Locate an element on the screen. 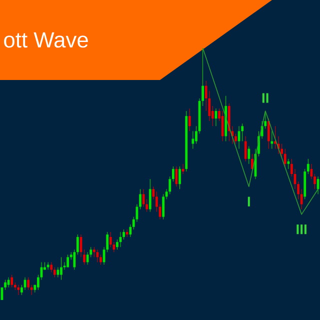 The width and height of the screenshot is (320, 320). chart-title: ott Wave is located at coordinates (46, 40).